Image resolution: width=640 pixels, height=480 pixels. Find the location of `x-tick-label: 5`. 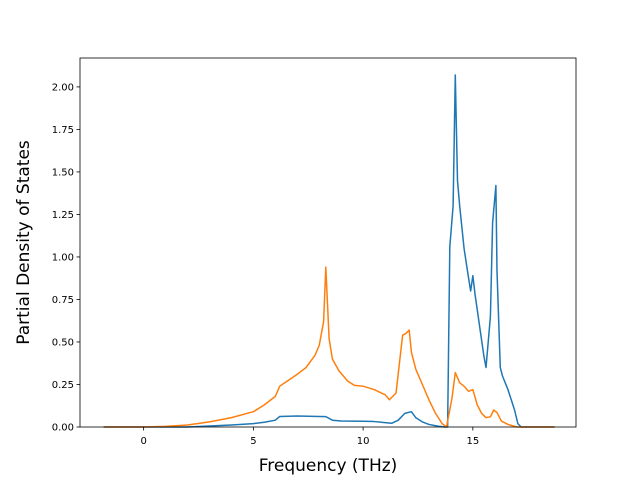

x-tick-label: 5 is located at coordinates (253, 441).